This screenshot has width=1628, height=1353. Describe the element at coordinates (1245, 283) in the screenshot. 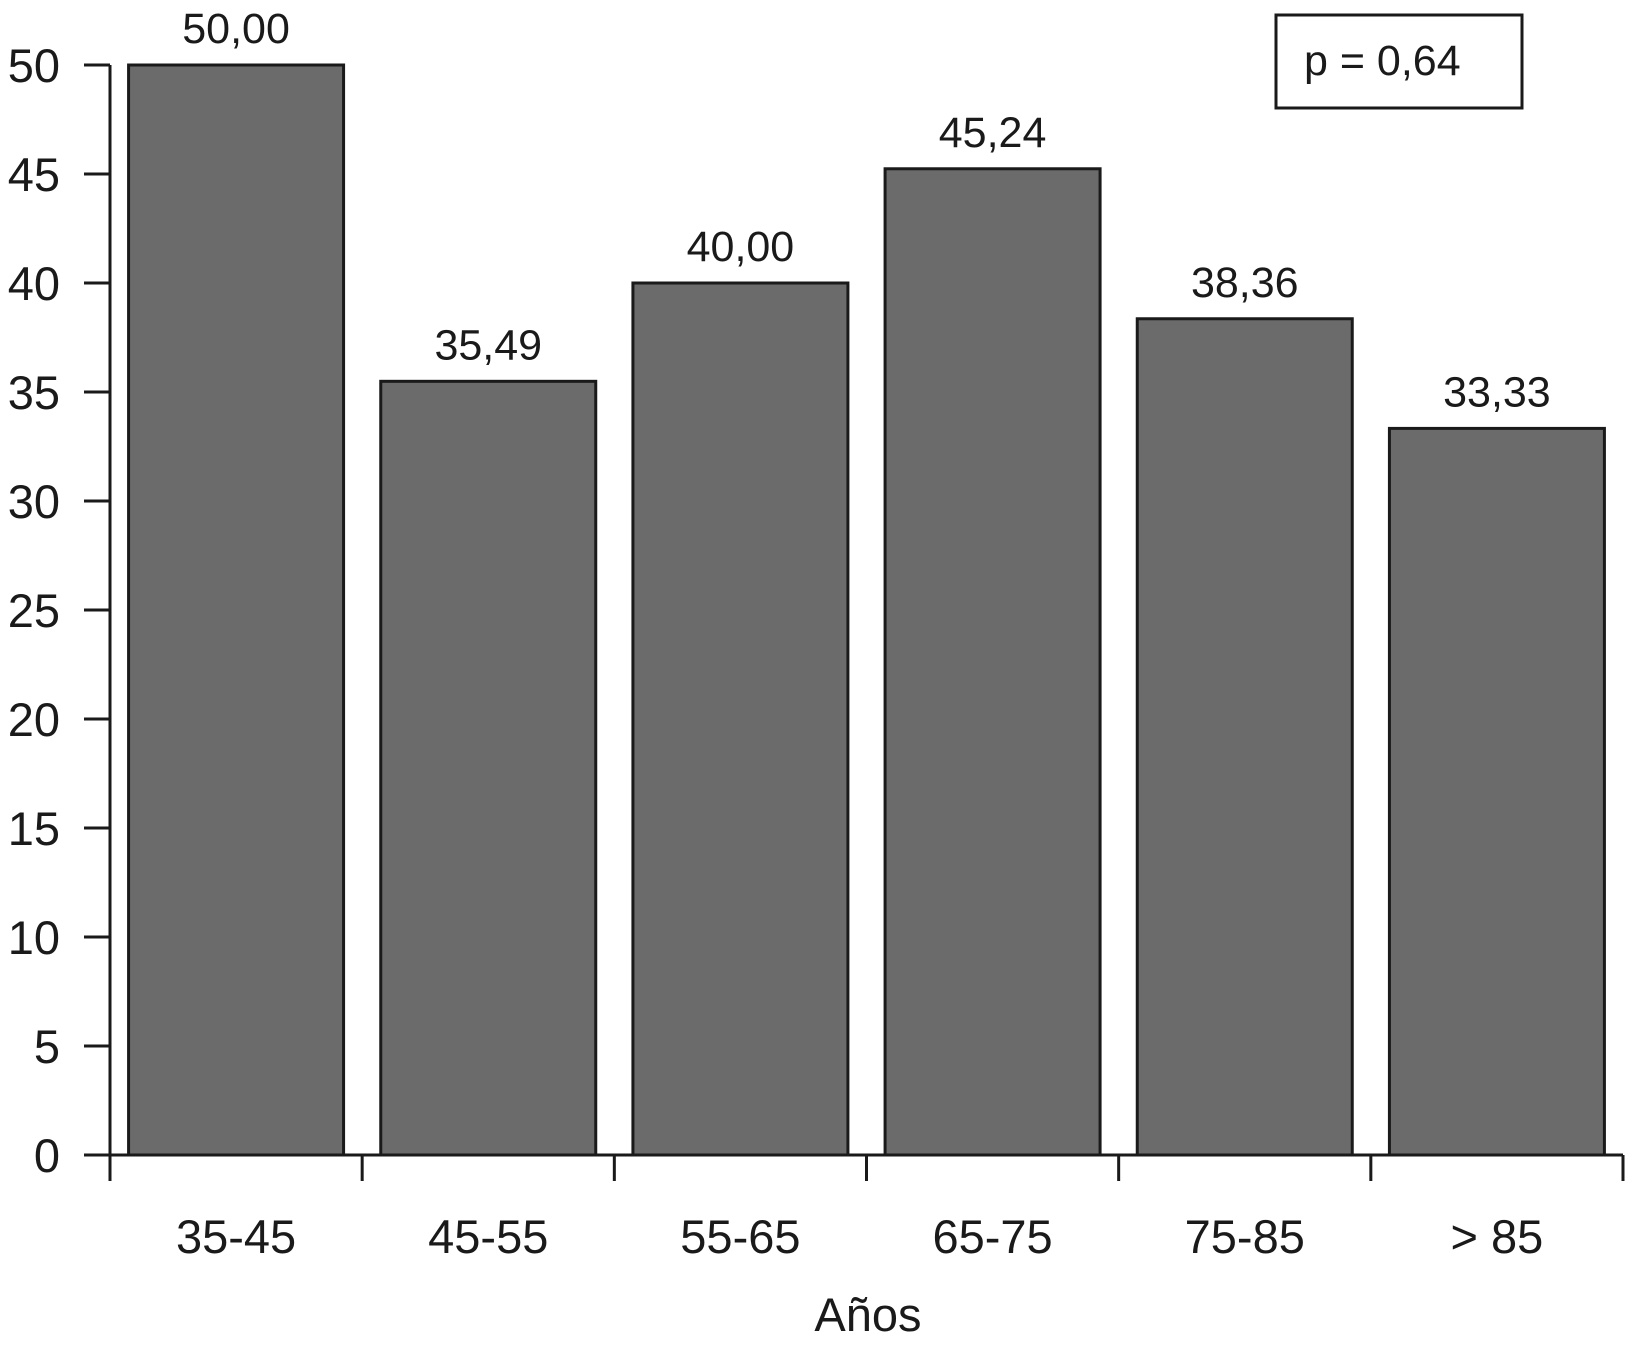

I see `bar-value-label-5: 38,36` at that location.